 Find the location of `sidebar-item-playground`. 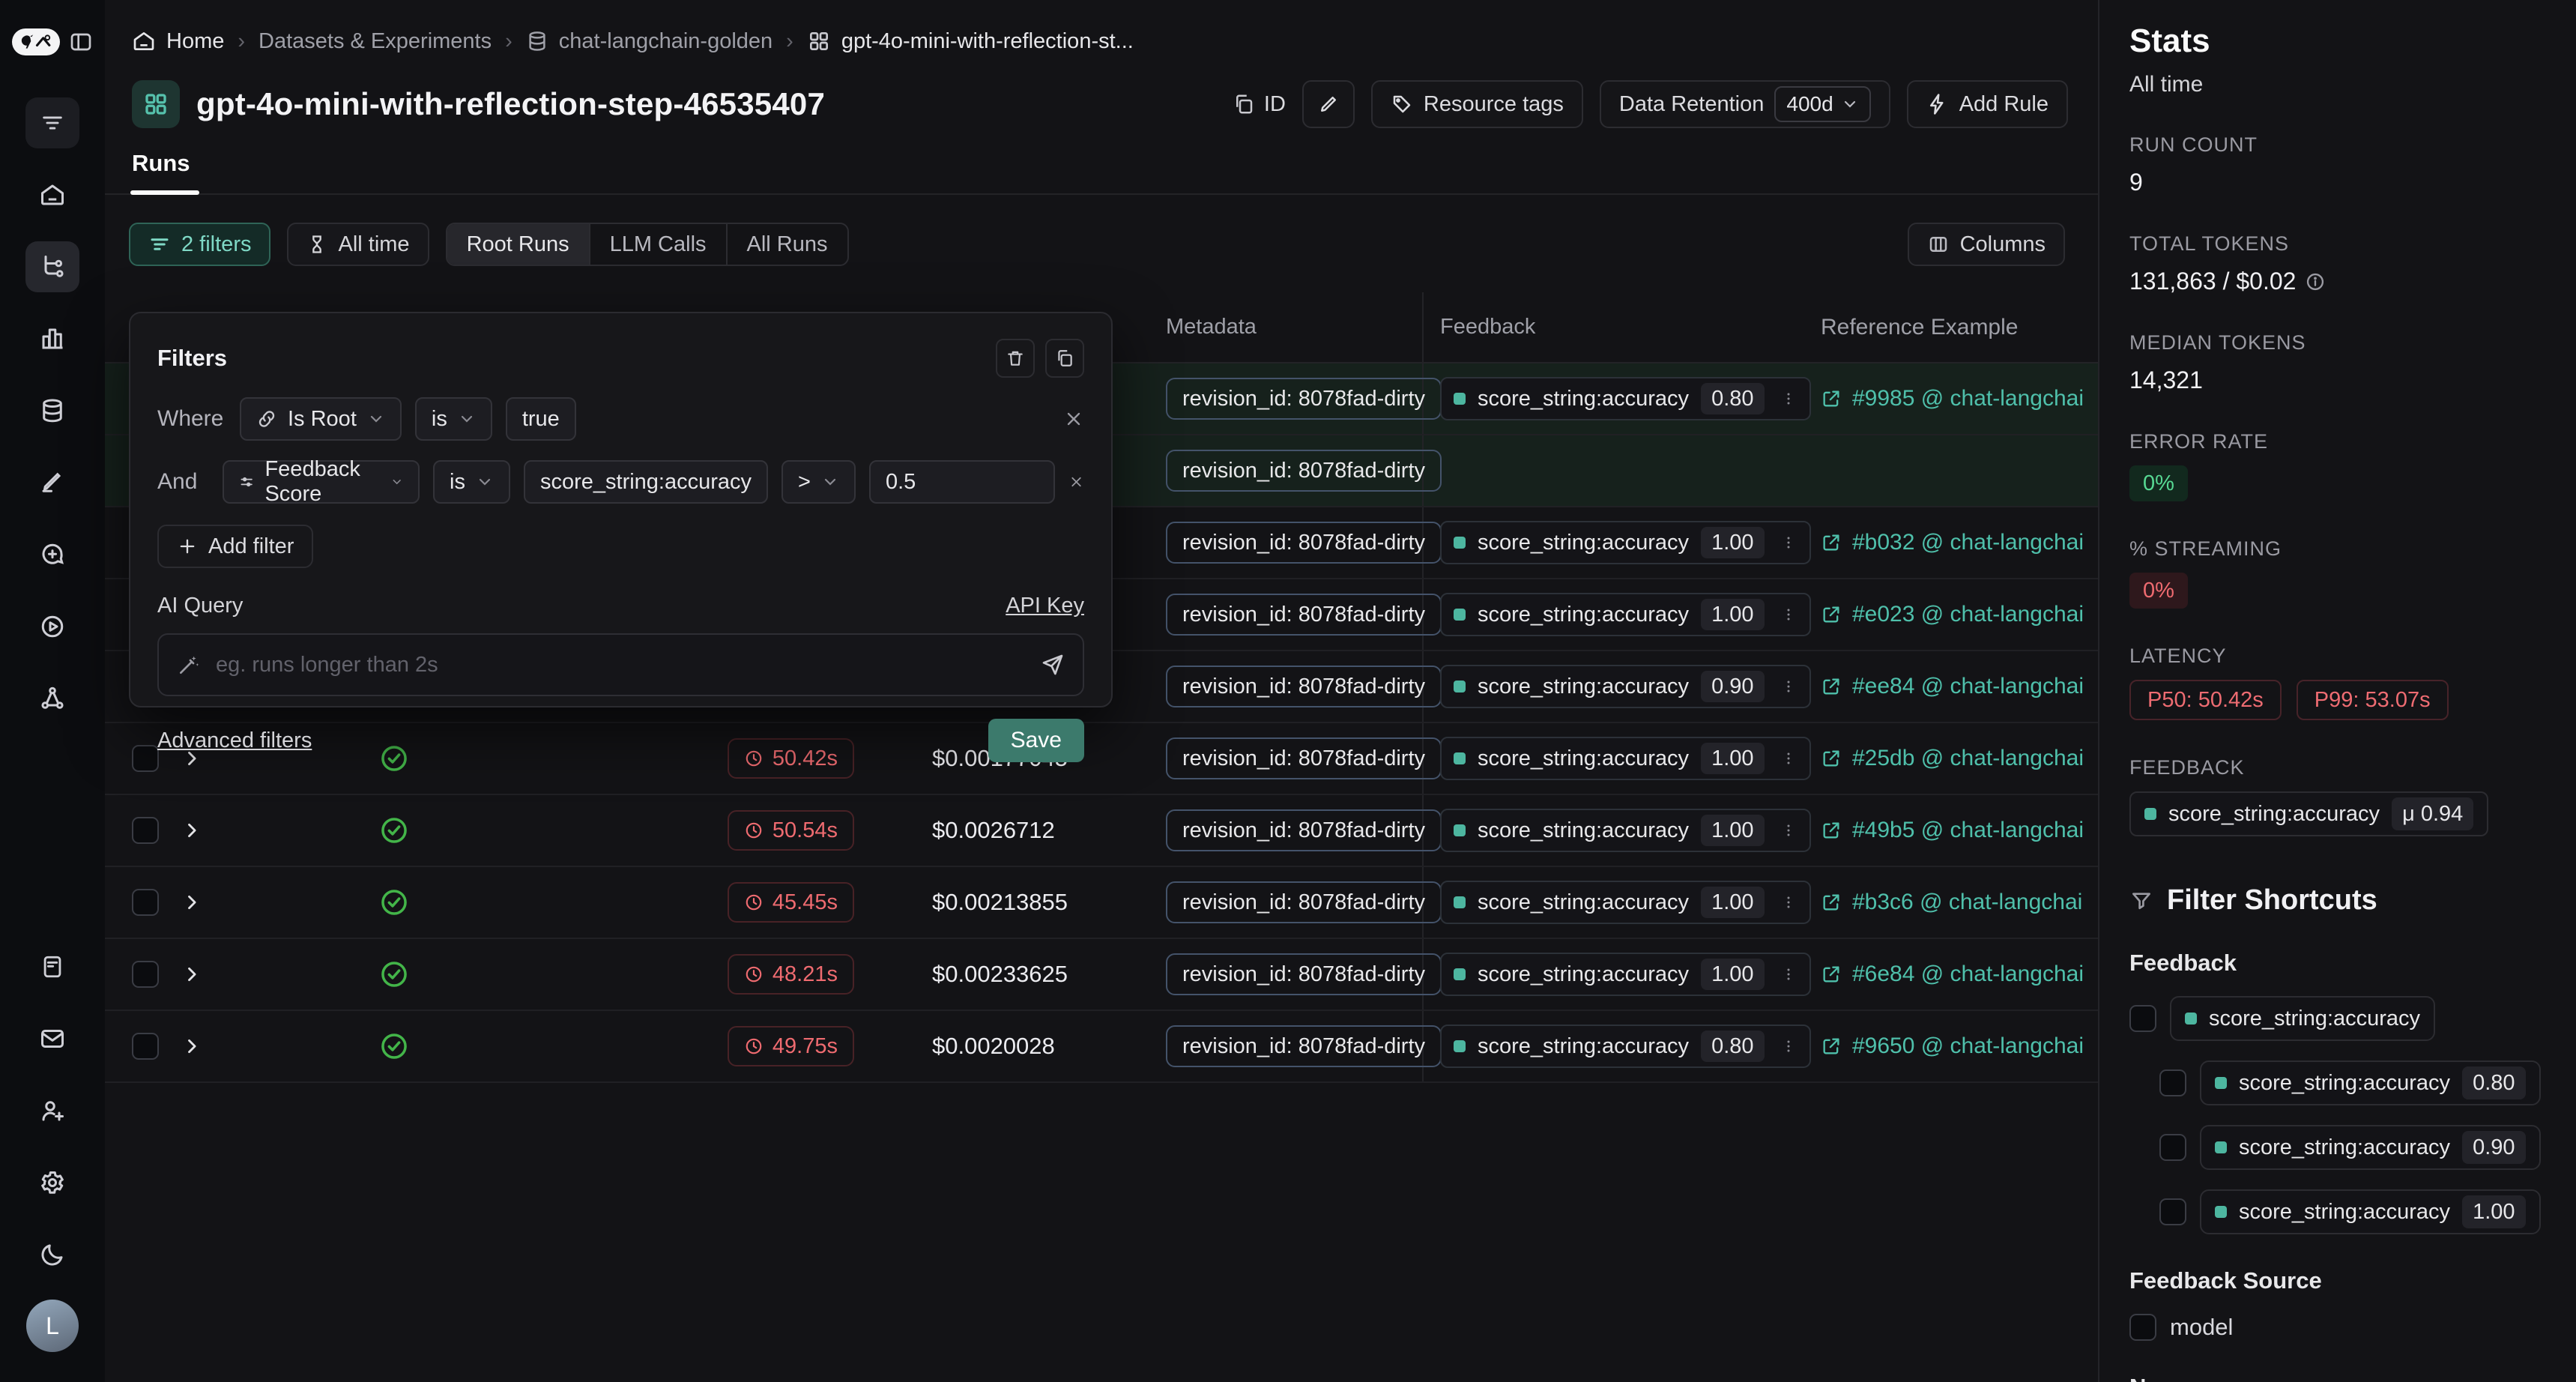

sidebar-item-playground is located at coordinates (52, 626).